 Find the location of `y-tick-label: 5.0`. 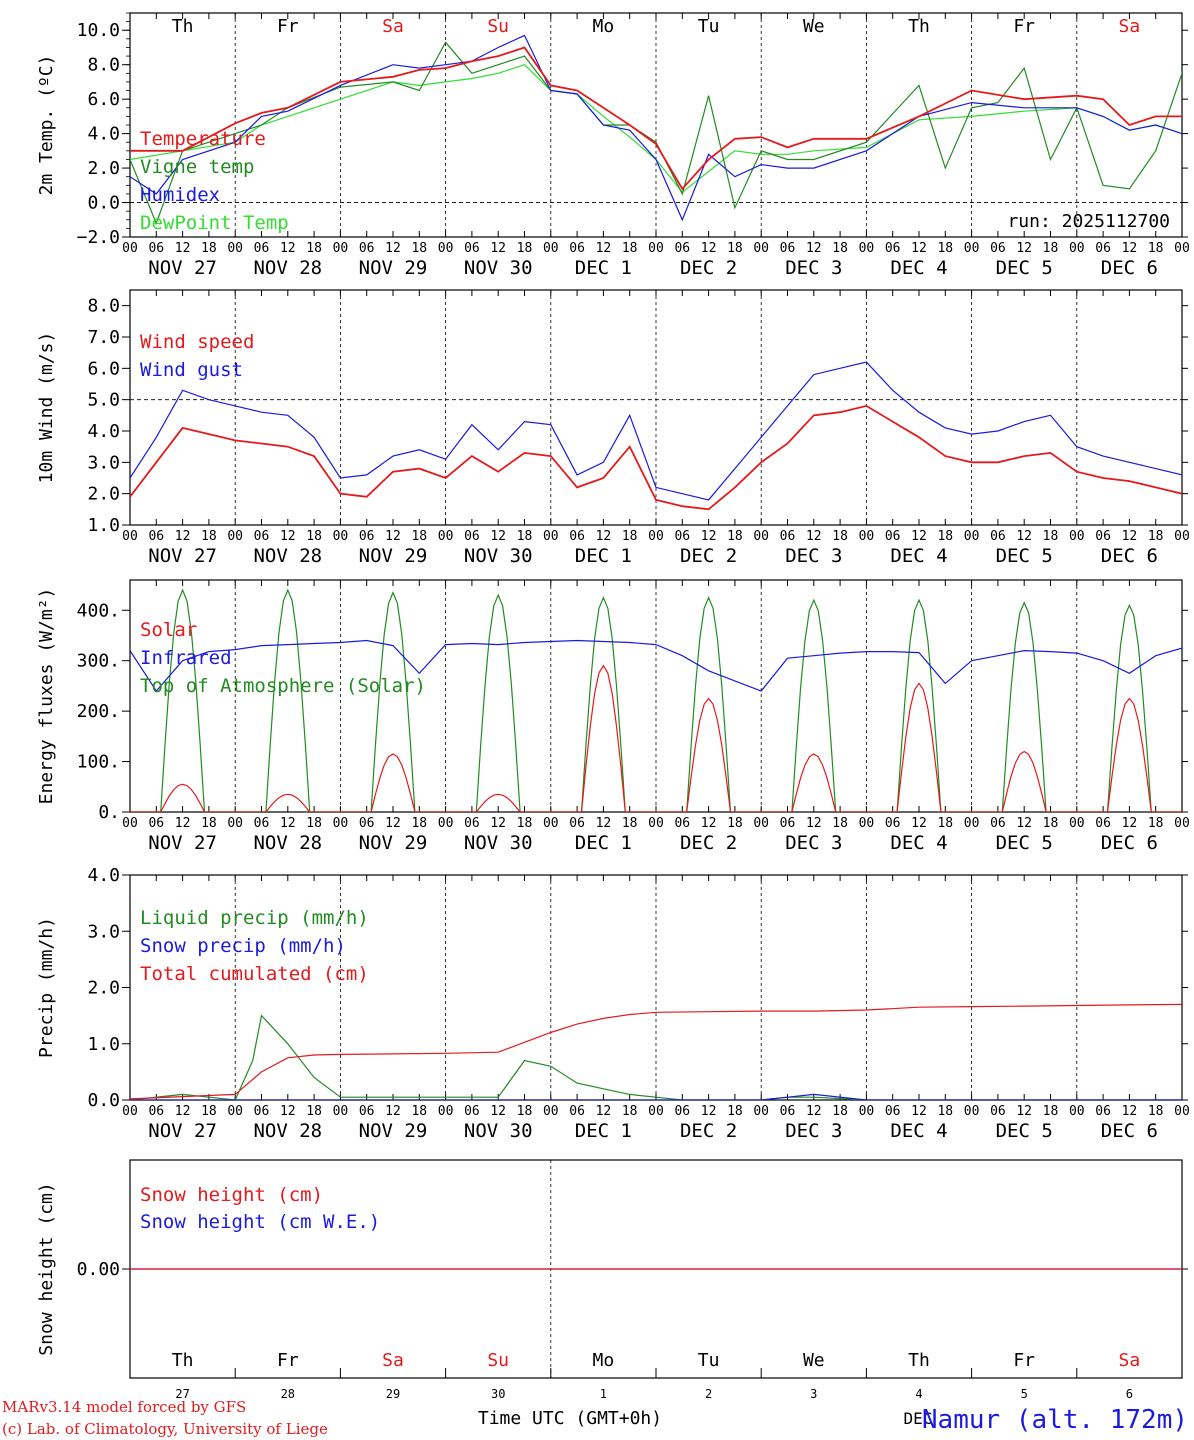

y-tick-label: 5.0 is located at coordinates (103, 400).